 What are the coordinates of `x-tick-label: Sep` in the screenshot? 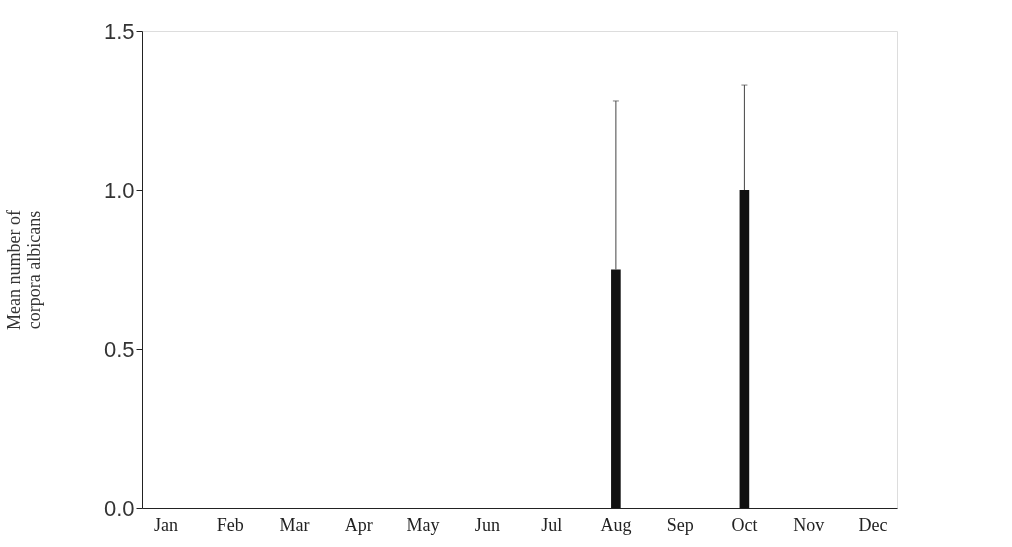 It's located at (680, 524).